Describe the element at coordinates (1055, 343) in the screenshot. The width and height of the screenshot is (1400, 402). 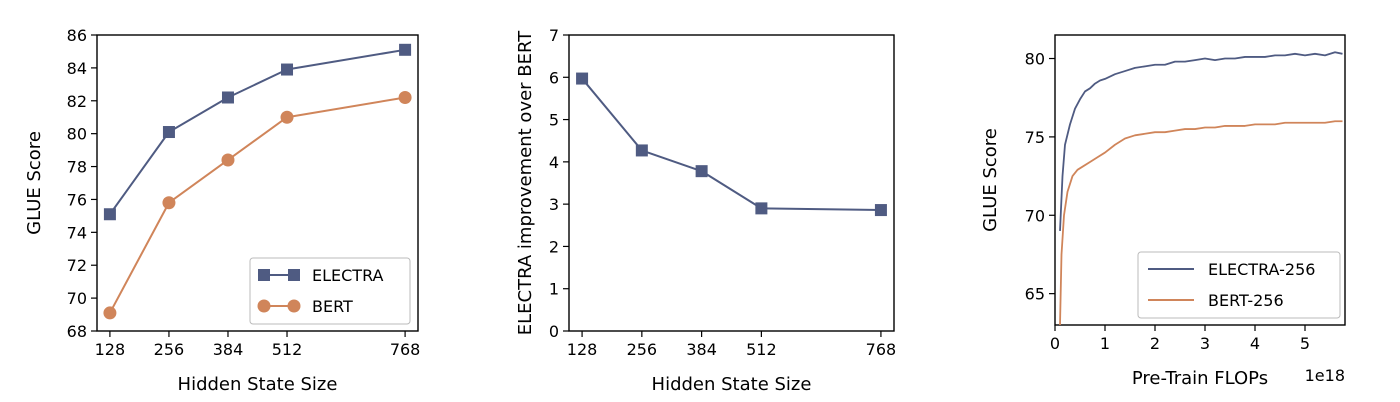
I see `x-tick-label: 0` at that location.